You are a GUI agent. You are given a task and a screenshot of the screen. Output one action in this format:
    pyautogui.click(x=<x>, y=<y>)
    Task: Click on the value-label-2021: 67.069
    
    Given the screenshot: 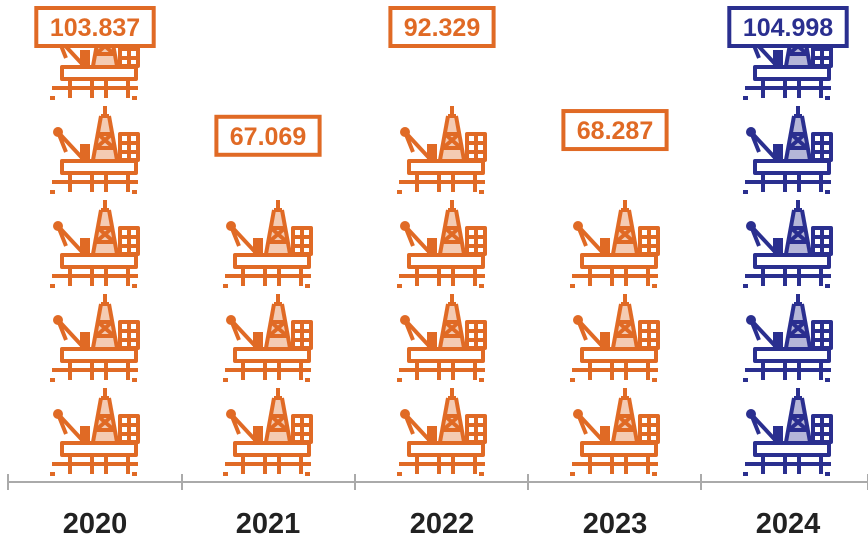 What is the action you would take?
    pyautogui.click(x=267, y=136)
    